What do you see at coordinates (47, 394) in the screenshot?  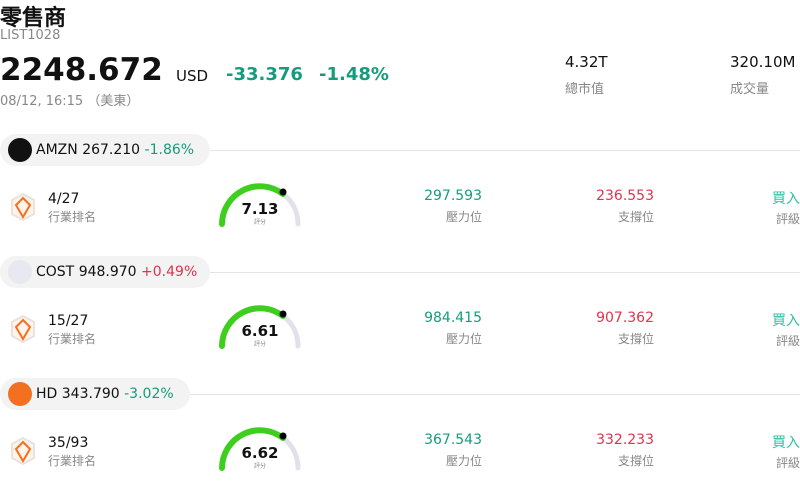 I see `ticker: HD` at bounding box center [47, 394].